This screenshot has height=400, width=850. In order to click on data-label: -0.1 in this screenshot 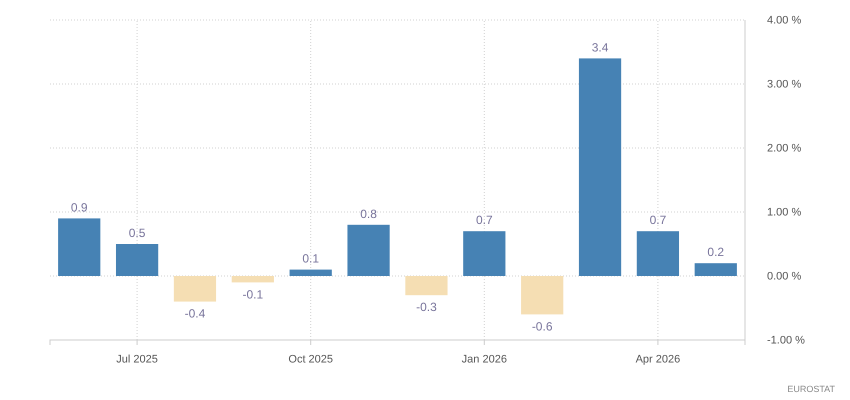, I will do `click(253, 294)`.